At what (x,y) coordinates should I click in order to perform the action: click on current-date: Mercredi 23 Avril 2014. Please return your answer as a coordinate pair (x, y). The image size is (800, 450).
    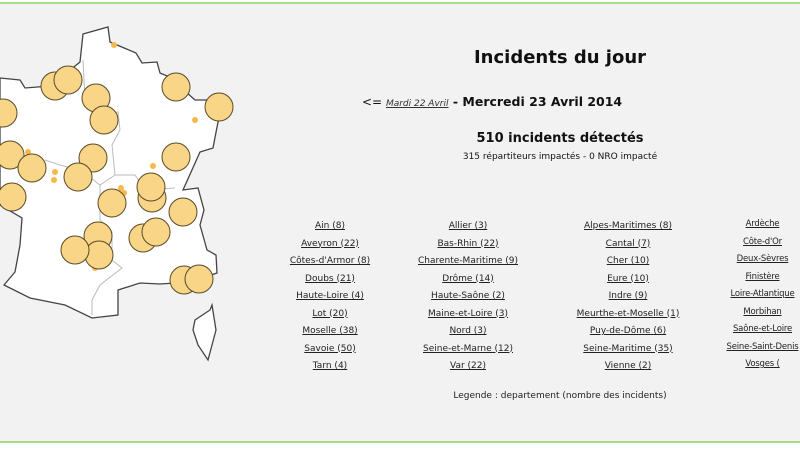
    Looking at the image, I should click on (542, 101).